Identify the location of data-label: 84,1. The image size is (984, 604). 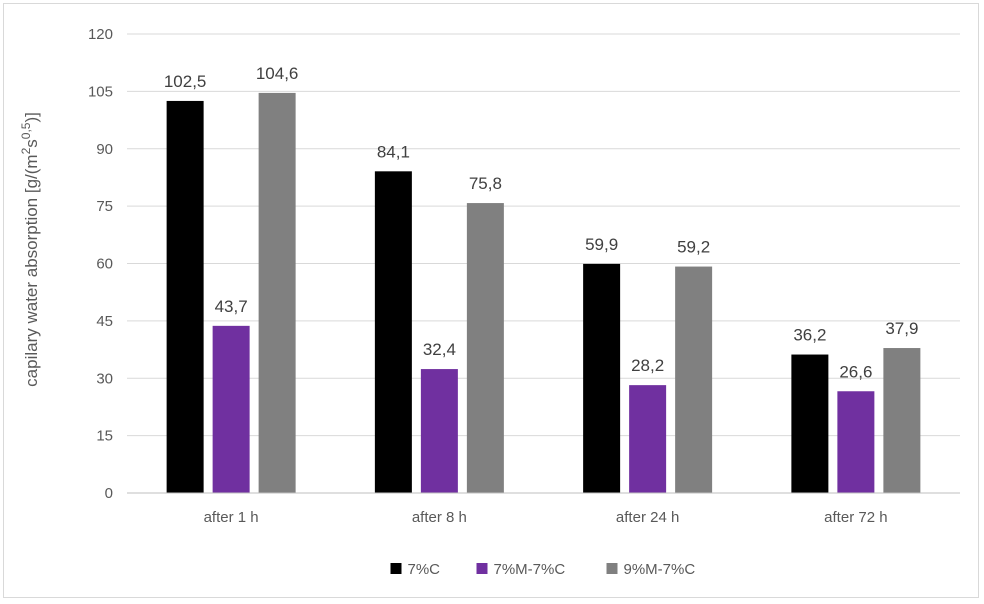
(393, 151).